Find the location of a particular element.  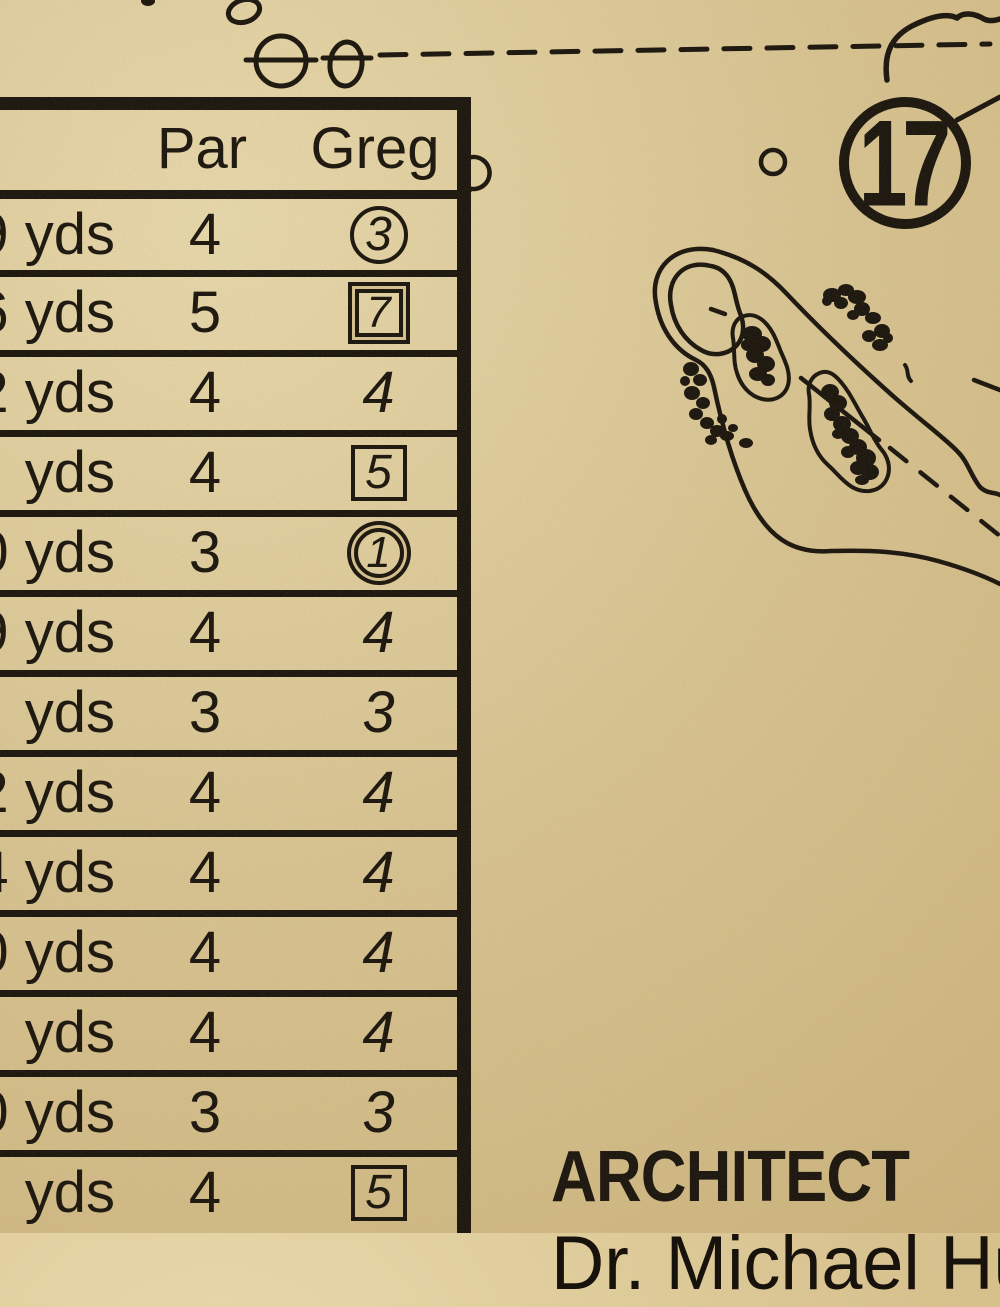

flag-tick is located at coordinates (718, 311).